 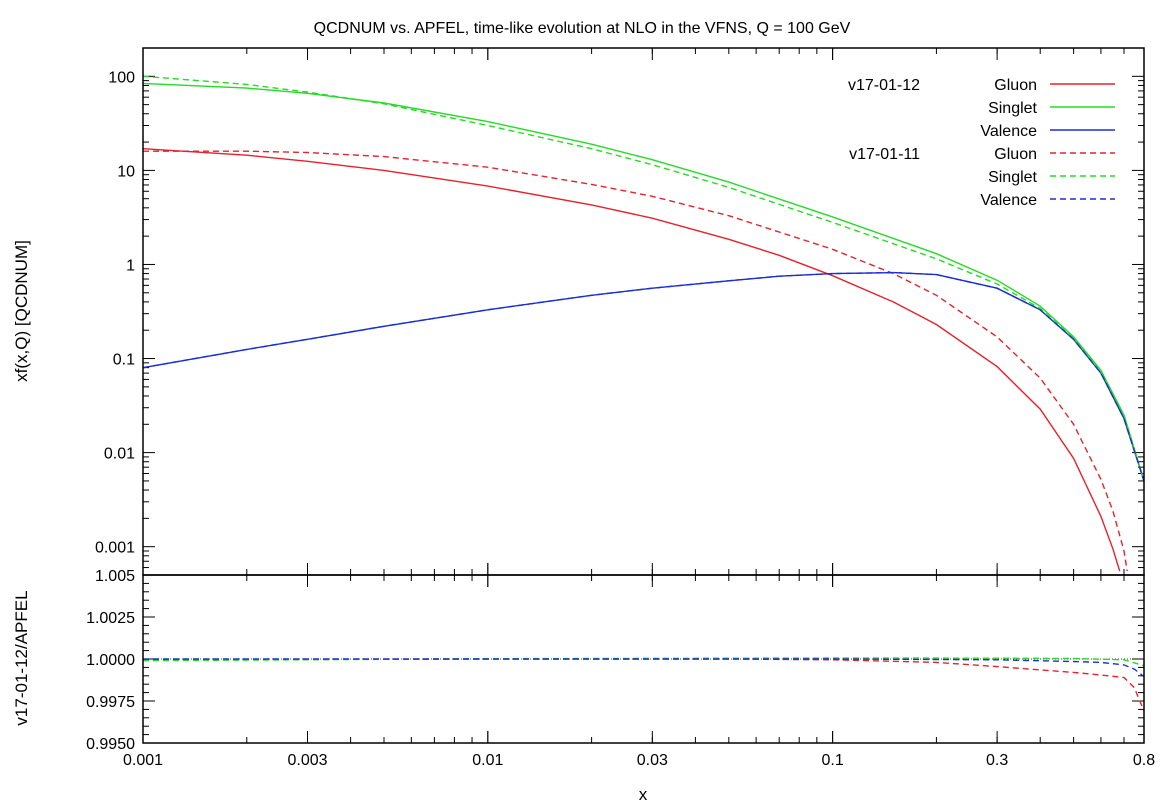 What do you see at coordinates (307, 760) in the screenshot?
I see `x-tick-label: 0.003` at bounding box center [307, 760].